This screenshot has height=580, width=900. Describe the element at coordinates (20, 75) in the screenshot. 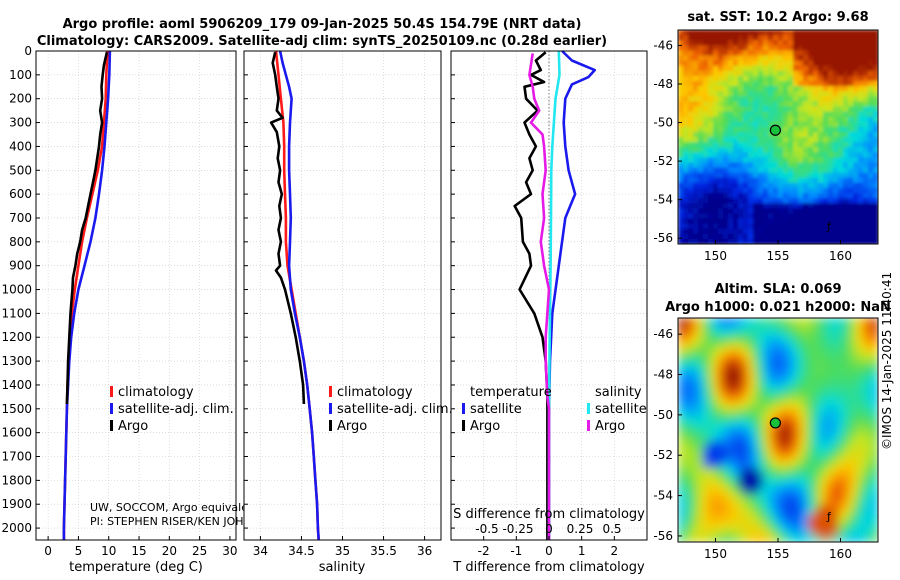

I see `y-tick-label: 100` at that location.